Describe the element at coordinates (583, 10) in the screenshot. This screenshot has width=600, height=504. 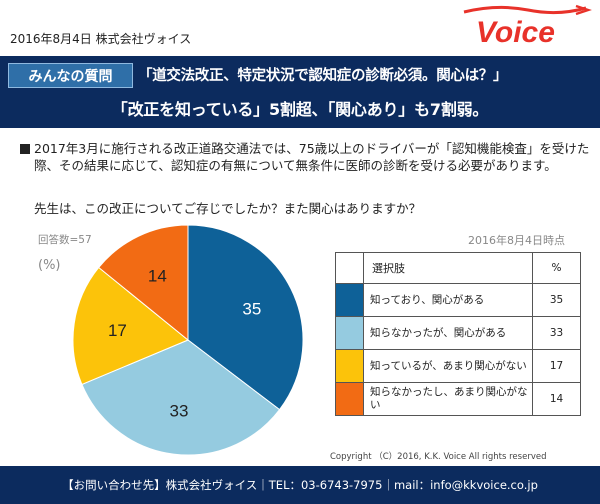
I see `logo-swoosh-right` at that location.